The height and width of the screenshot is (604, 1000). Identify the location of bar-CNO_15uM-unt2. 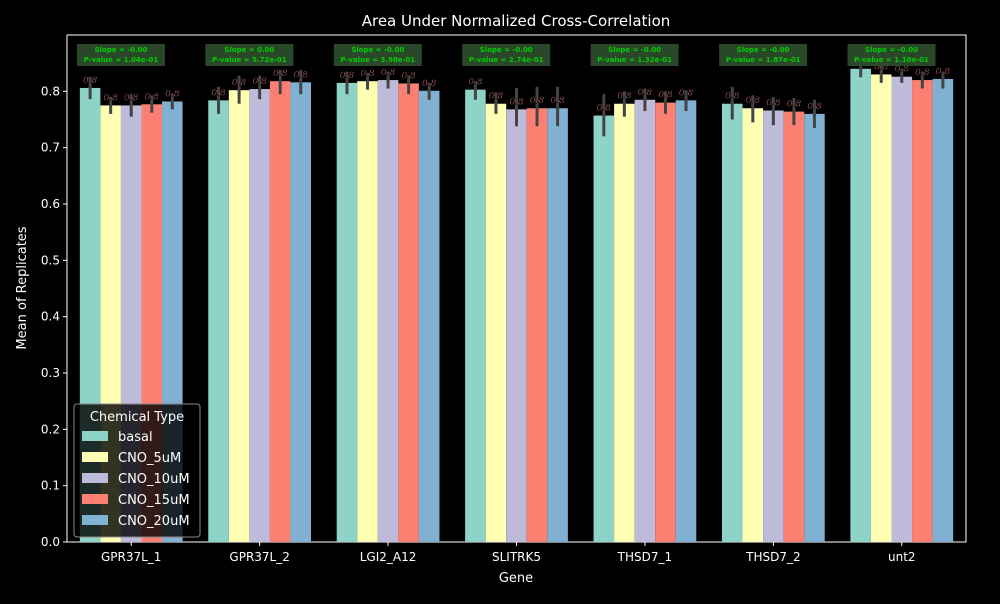
(922, 311).